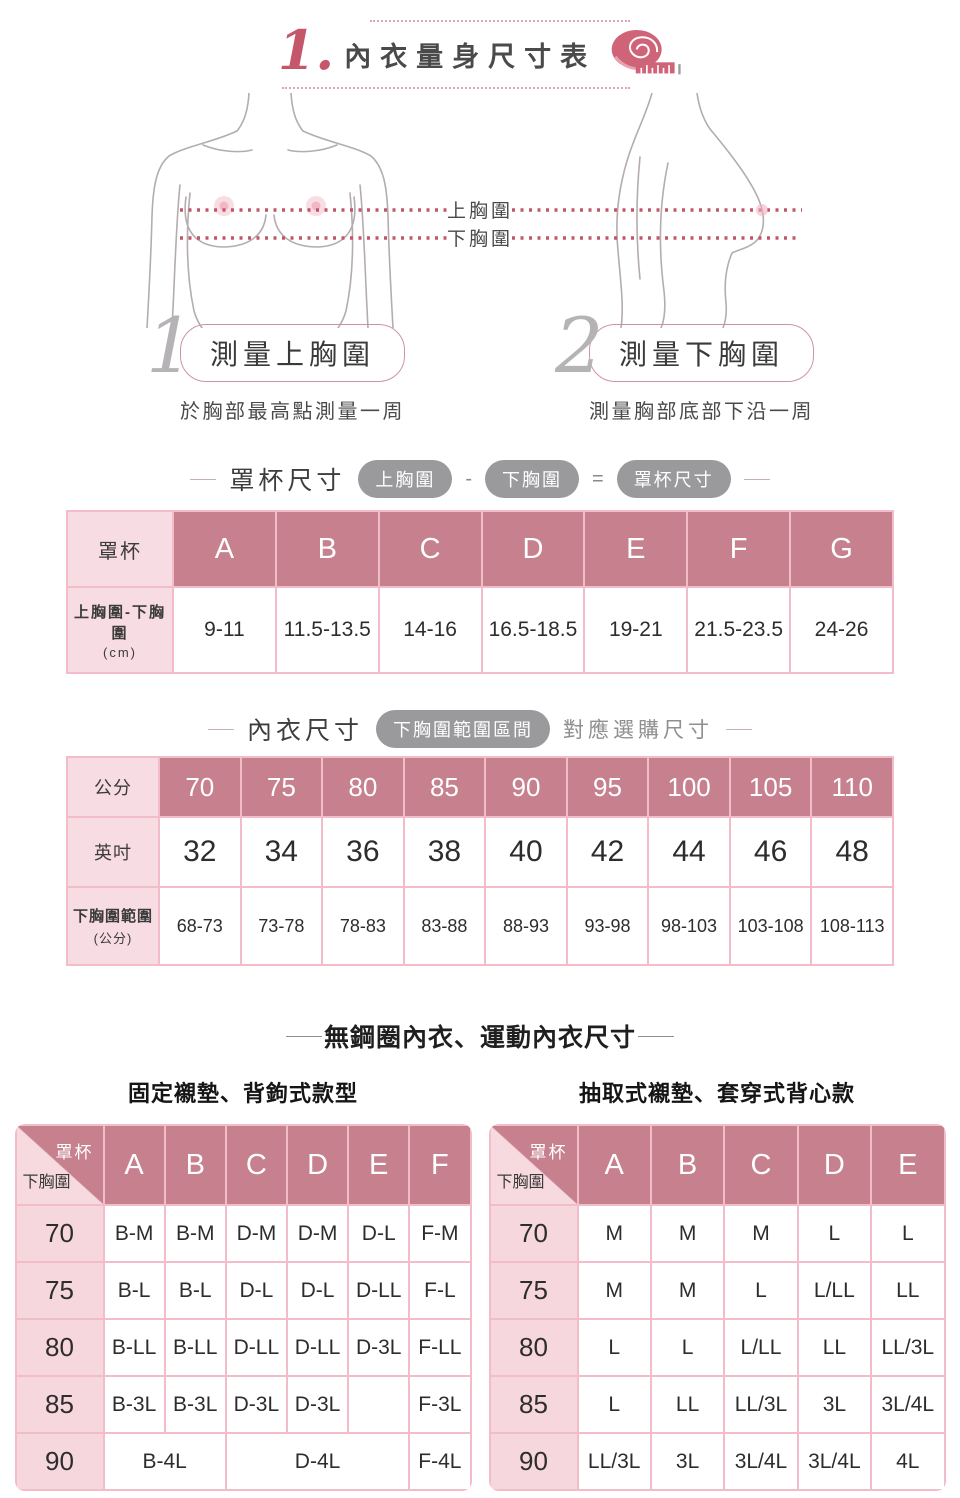 The height and width of the screenshot is (1498, 960). What do you see at coordinates (200, 787) in the screenshot?
I see `cm-size-cell: 70` at bounding box center [200, 787].